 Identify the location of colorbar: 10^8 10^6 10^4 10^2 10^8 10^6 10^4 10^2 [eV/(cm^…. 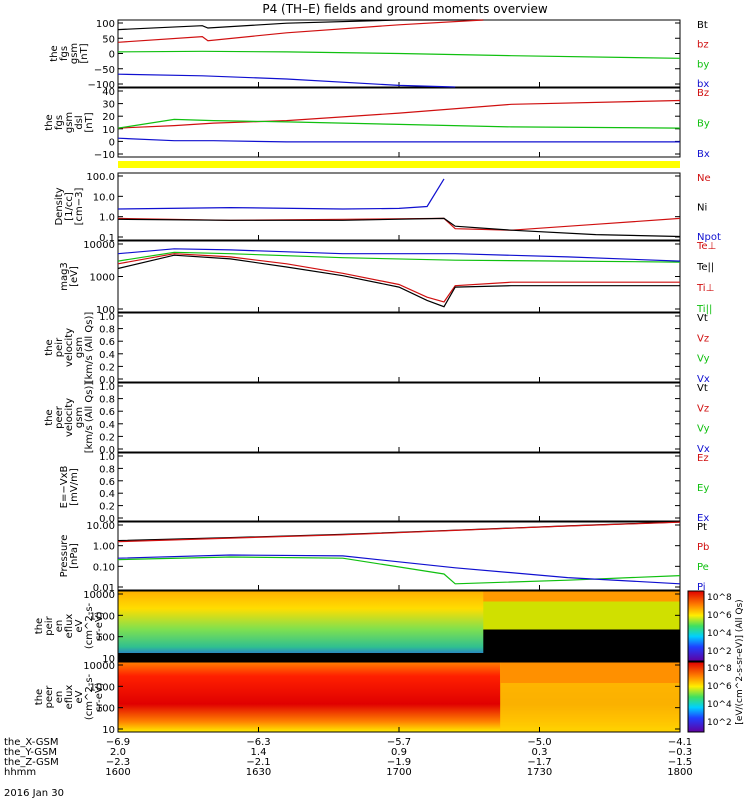
(716, 661).